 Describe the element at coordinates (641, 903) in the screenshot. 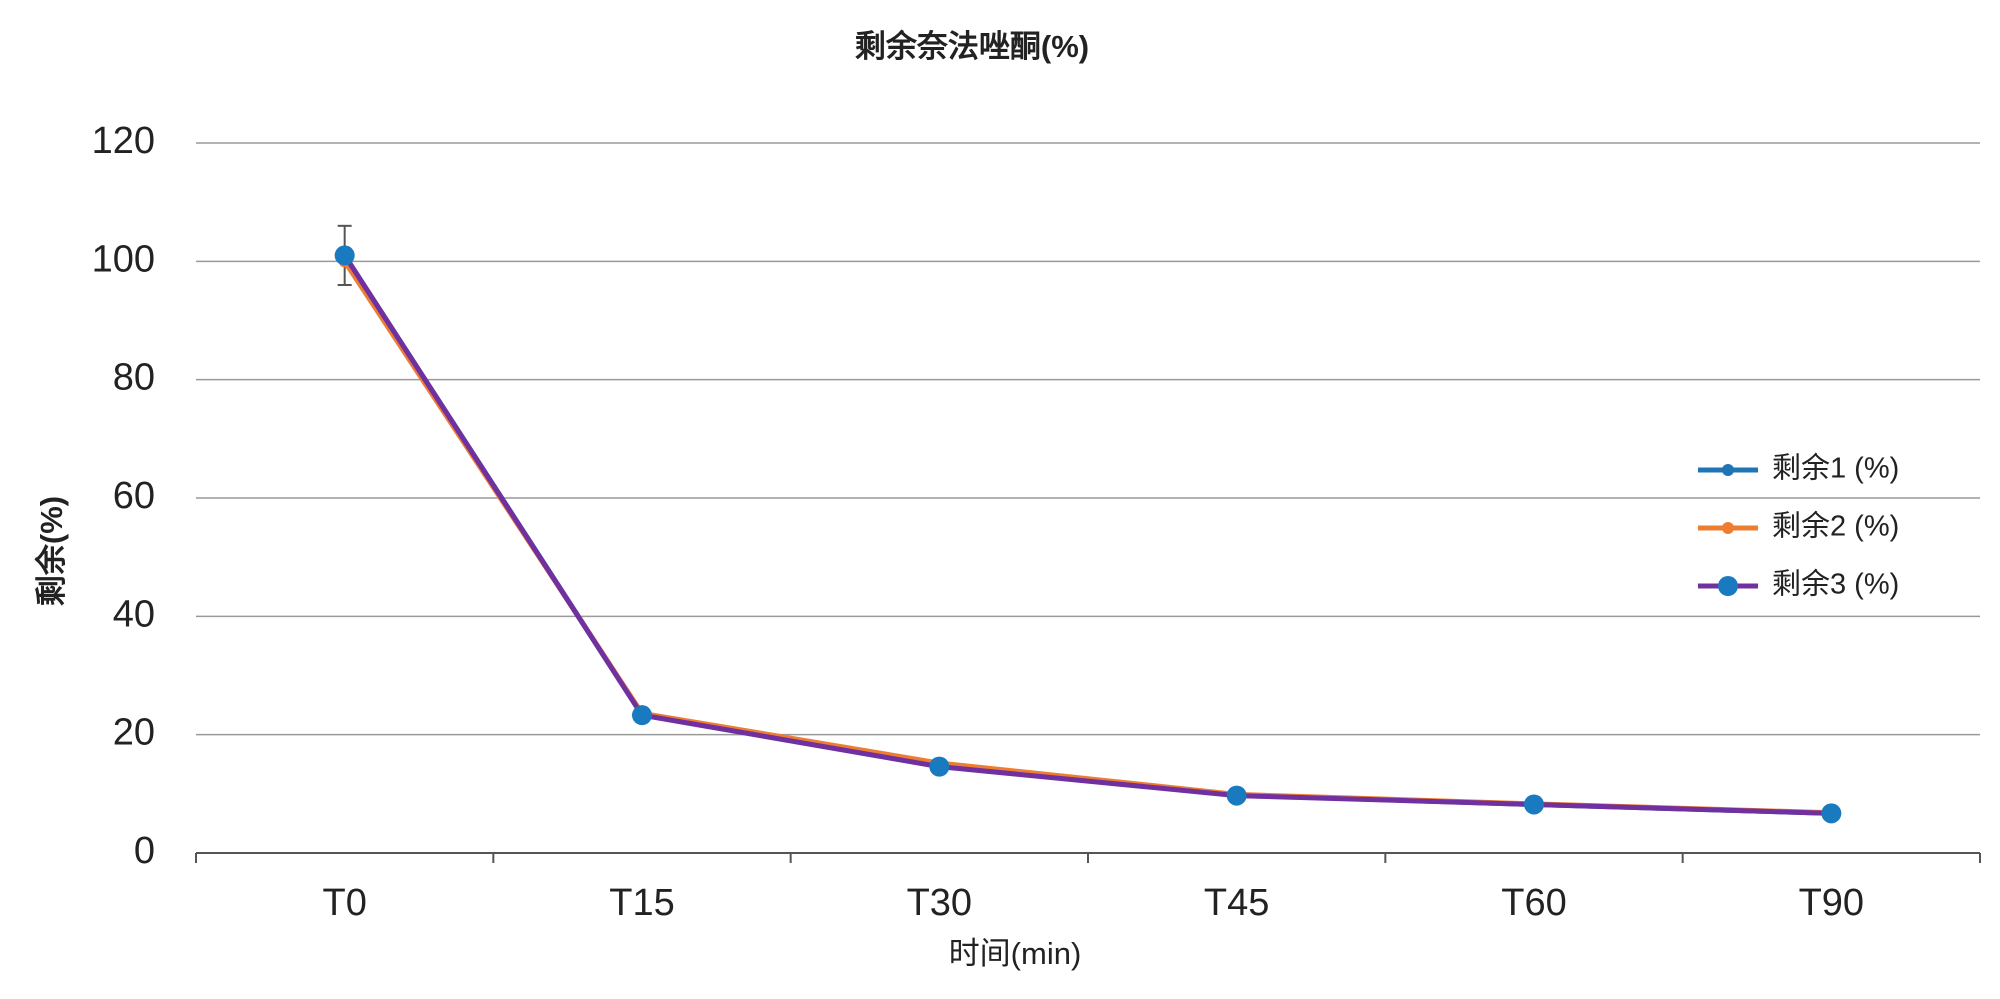

I see `x-tick-label: T15` at that location.